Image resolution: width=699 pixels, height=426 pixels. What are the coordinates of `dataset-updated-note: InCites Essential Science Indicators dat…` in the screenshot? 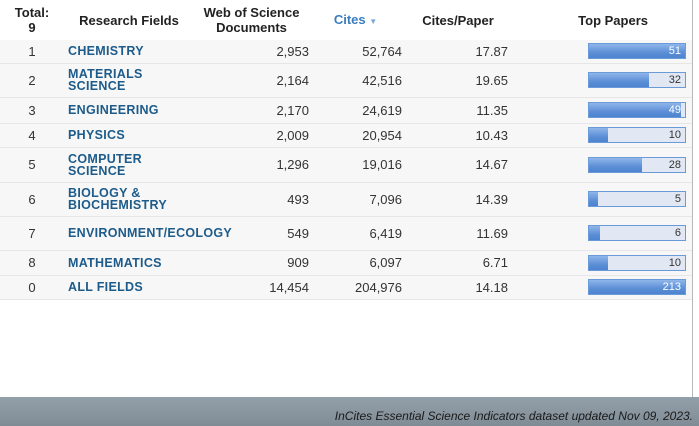 It's located at (513, 416).